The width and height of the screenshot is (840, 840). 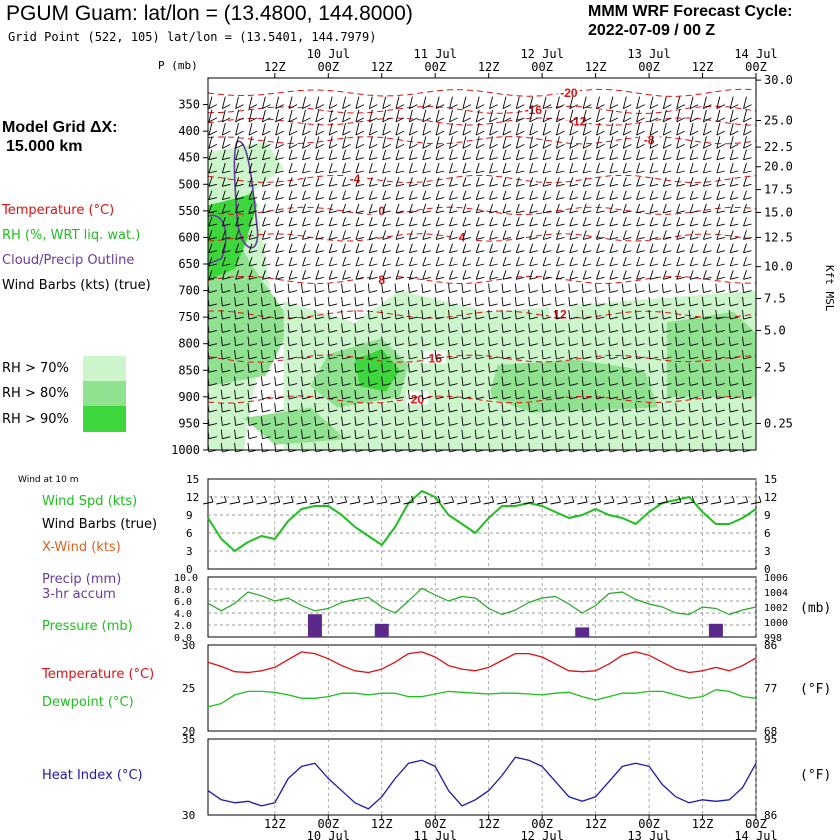 What do you see at coordinates (482, 399) in the screenshot?
I see `temperature-contour` at bounding box center [482, 399].